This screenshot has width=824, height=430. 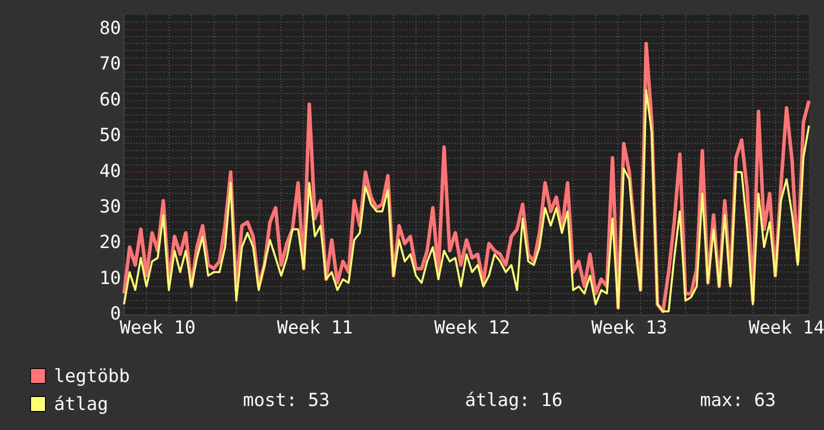 What do you see at coordinates (286, 400) in the screenshot?
I see `text: most: 53` at bounding box center [286, 400].